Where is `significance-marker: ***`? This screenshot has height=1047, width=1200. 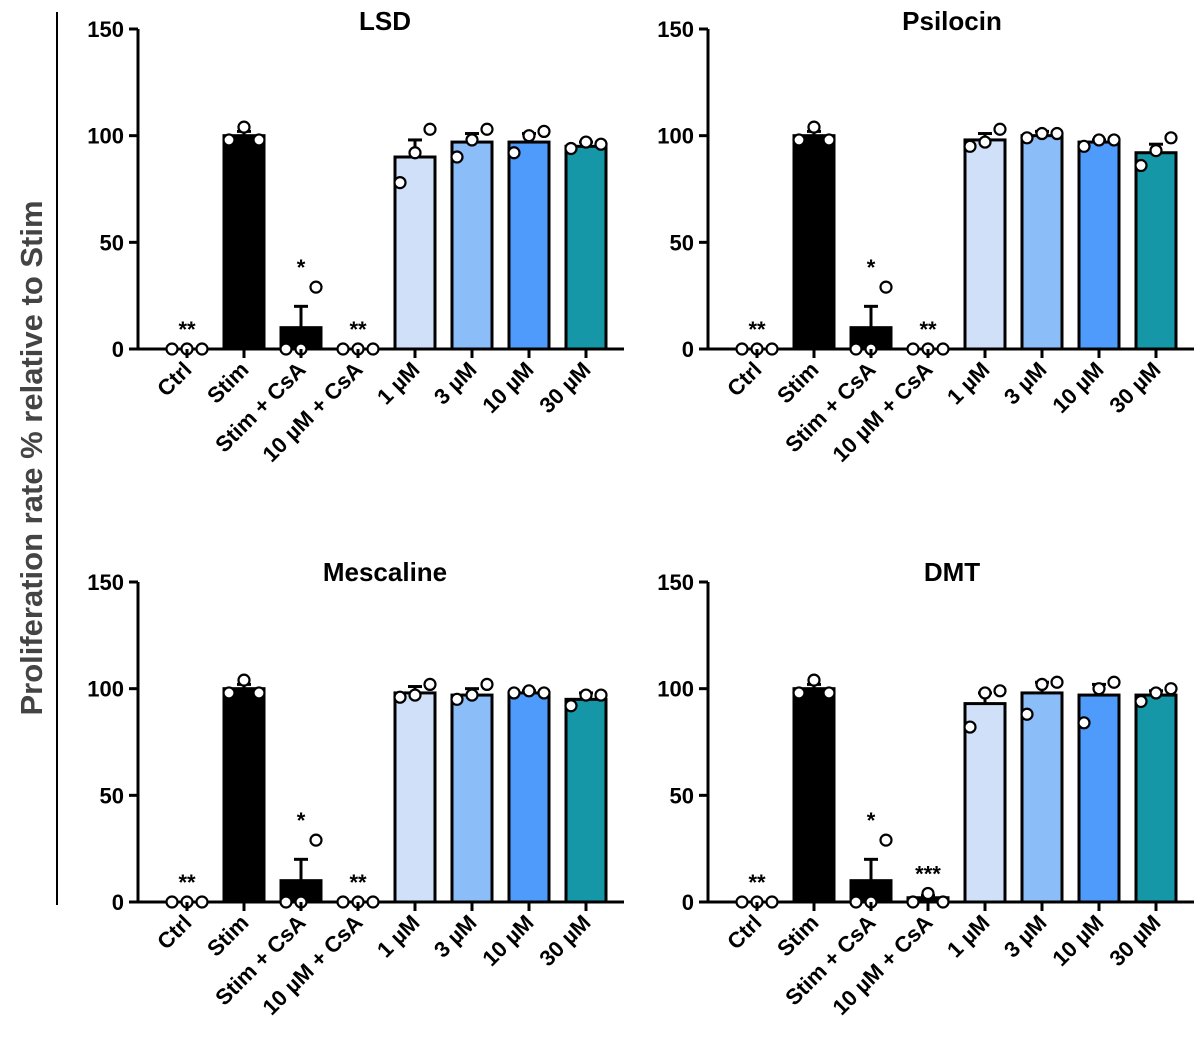
significance-marker: *** is located at coordinates (928, 873).